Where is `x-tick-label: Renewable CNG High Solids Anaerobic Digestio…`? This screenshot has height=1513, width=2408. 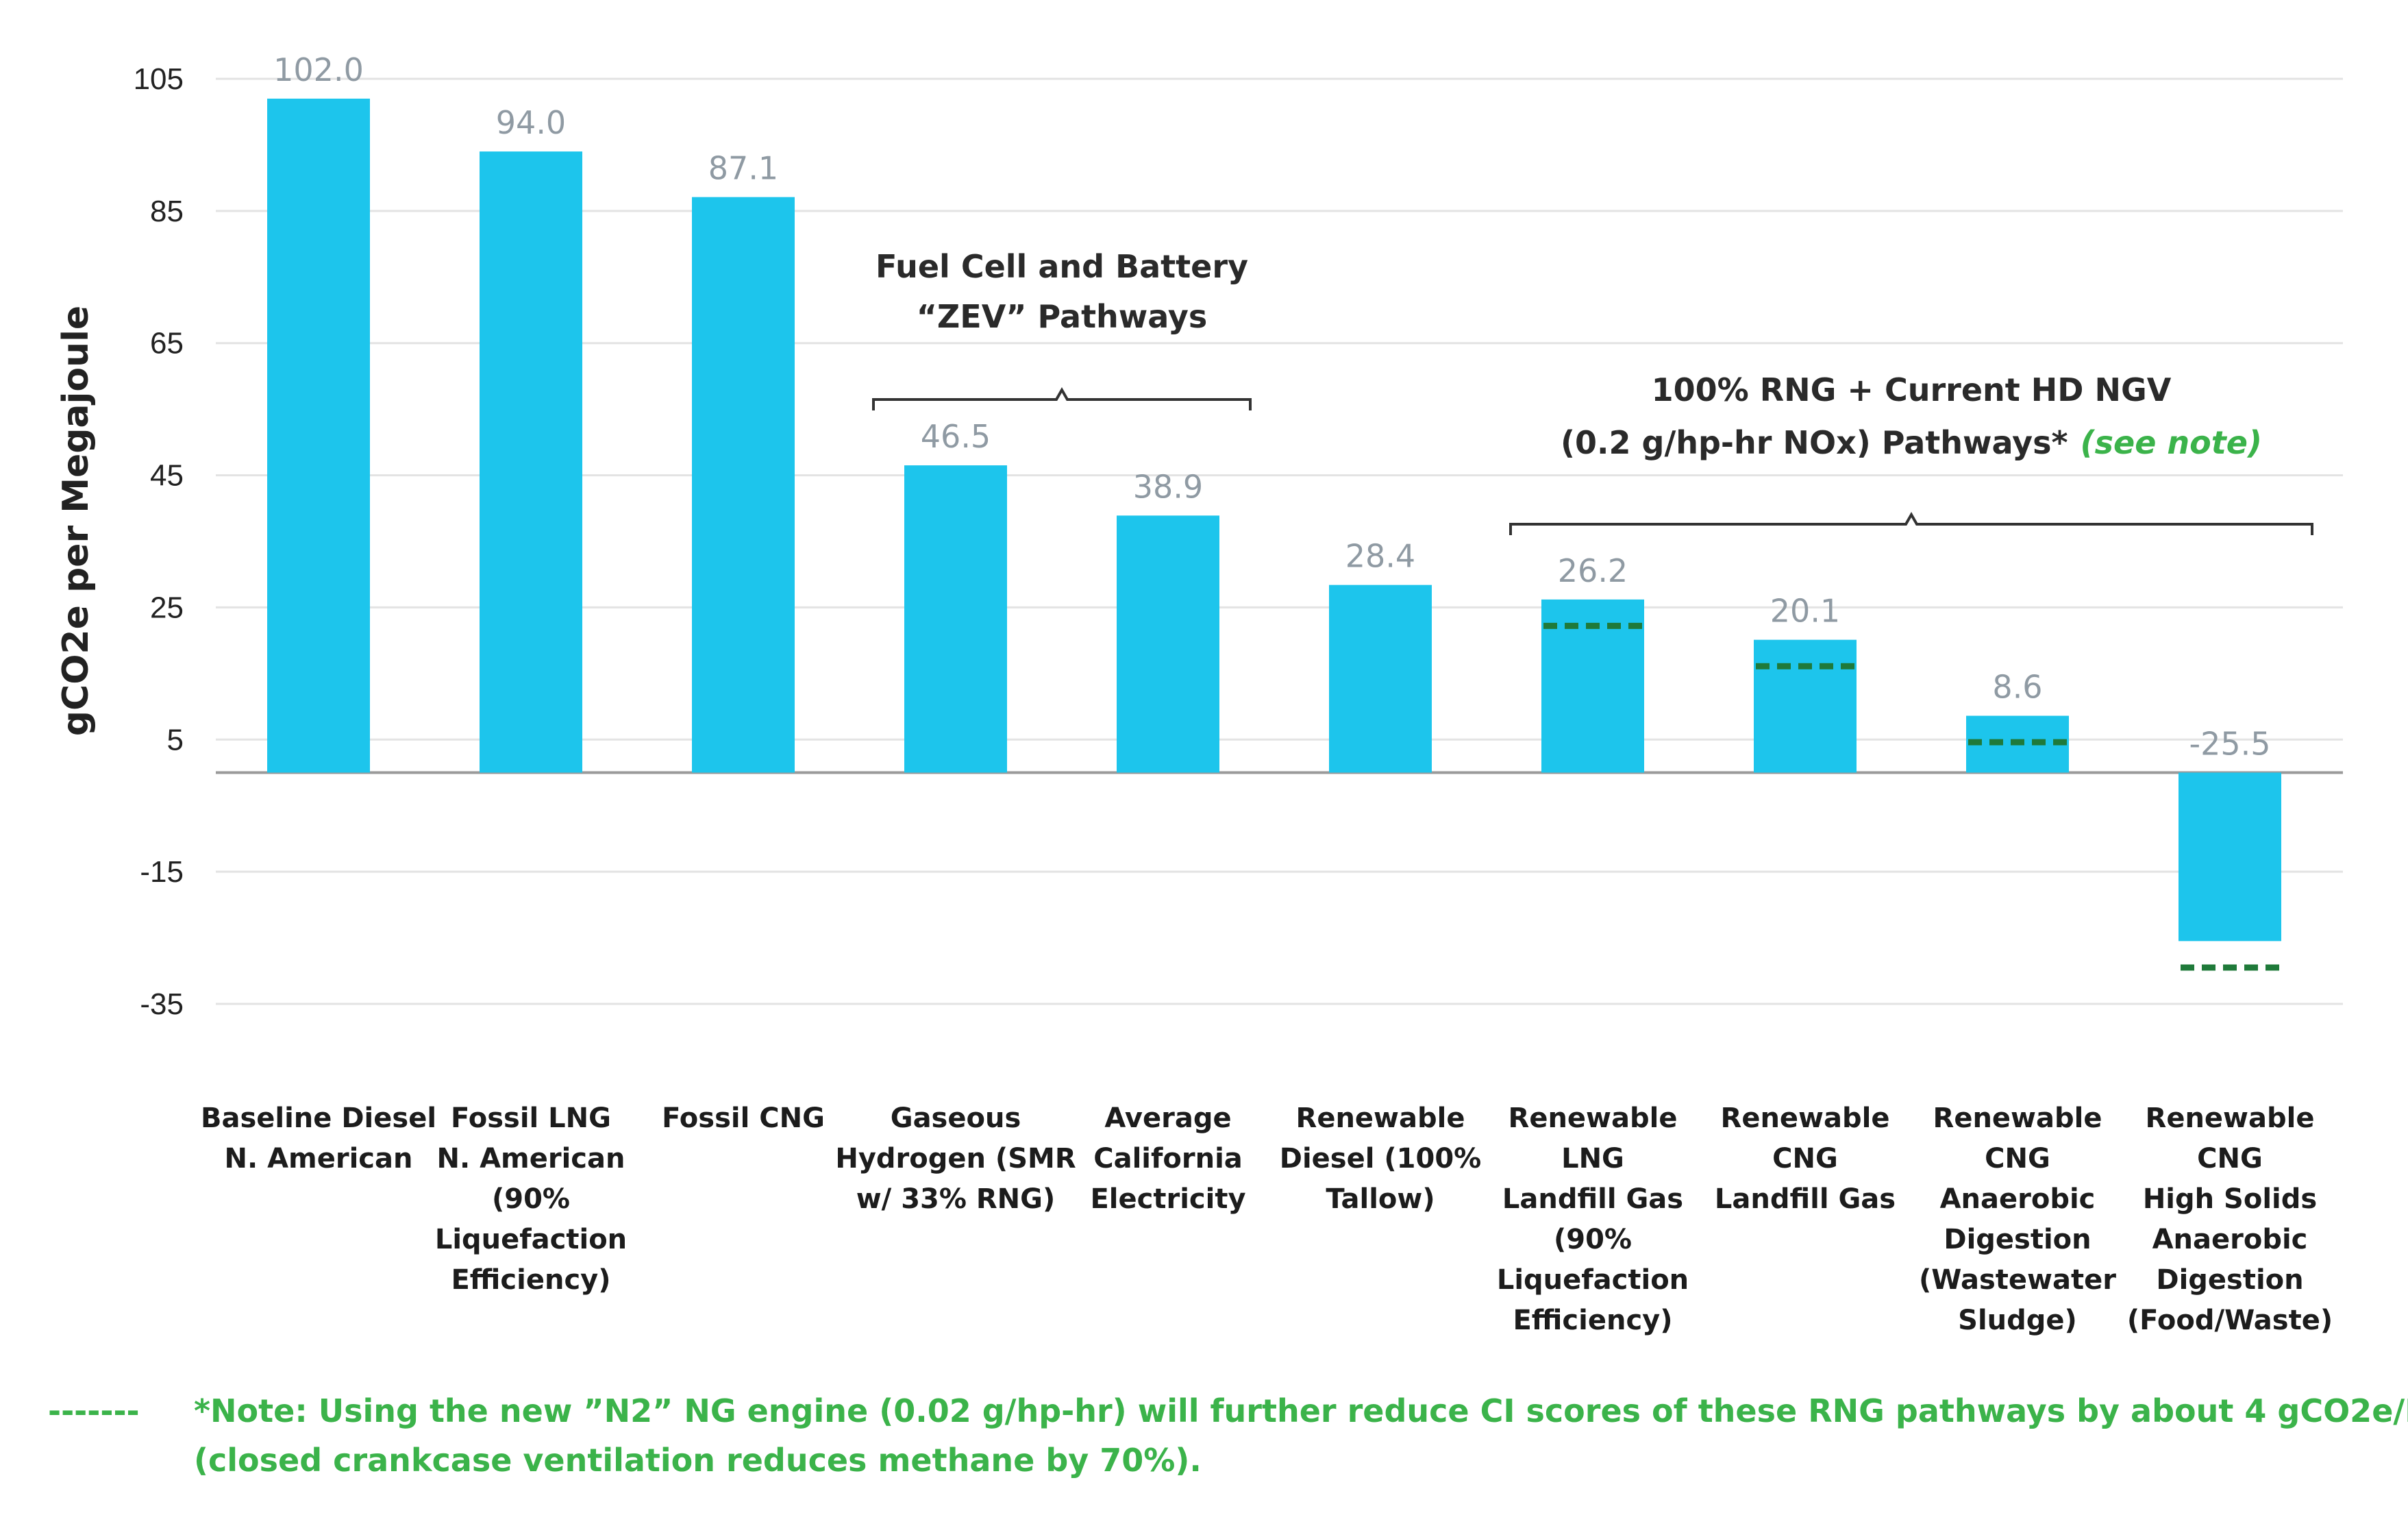
x-tick-label: Renewable CNG High Solids Anaerobic Digestio… is located at coordinates (2230, 1219).